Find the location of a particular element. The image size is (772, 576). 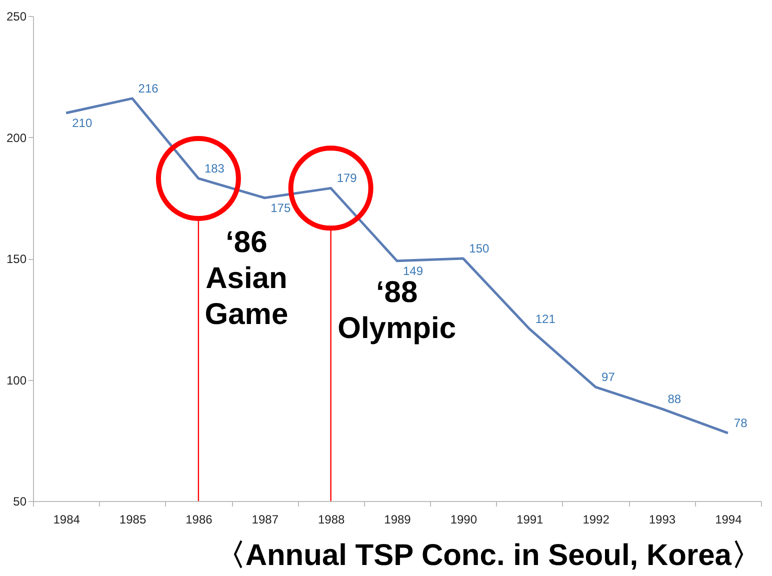

ref-line-label: ‘86 Asian Game is located at coordinates (246, 278).